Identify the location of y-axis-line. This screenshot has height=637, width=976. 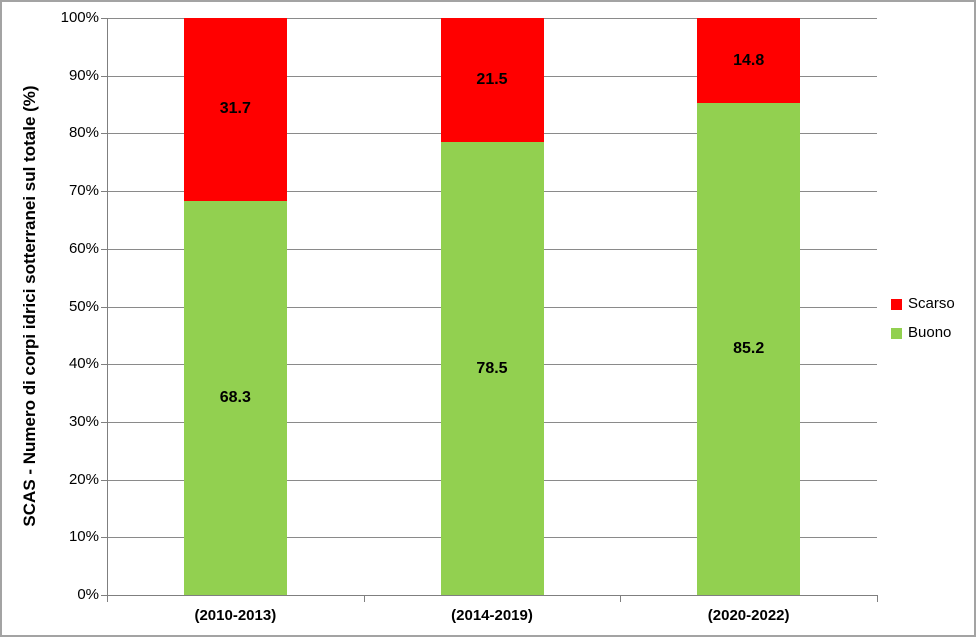
(107, 310).